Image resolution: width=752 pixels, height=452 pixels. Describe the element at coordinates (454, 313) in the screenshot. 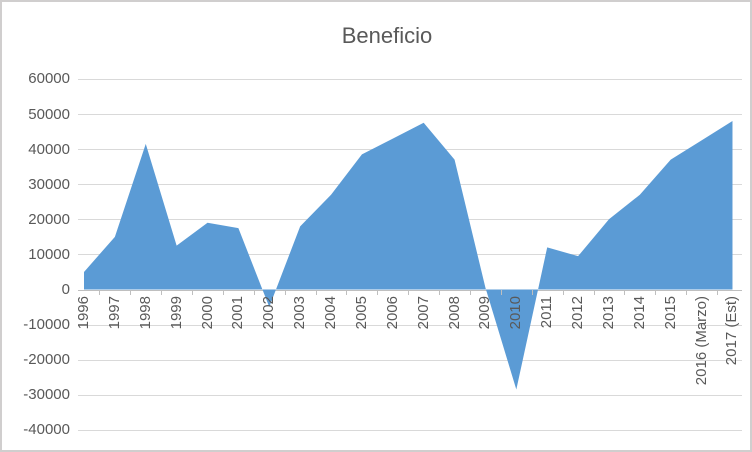

I see `x-axis-label: 2008` at that location.